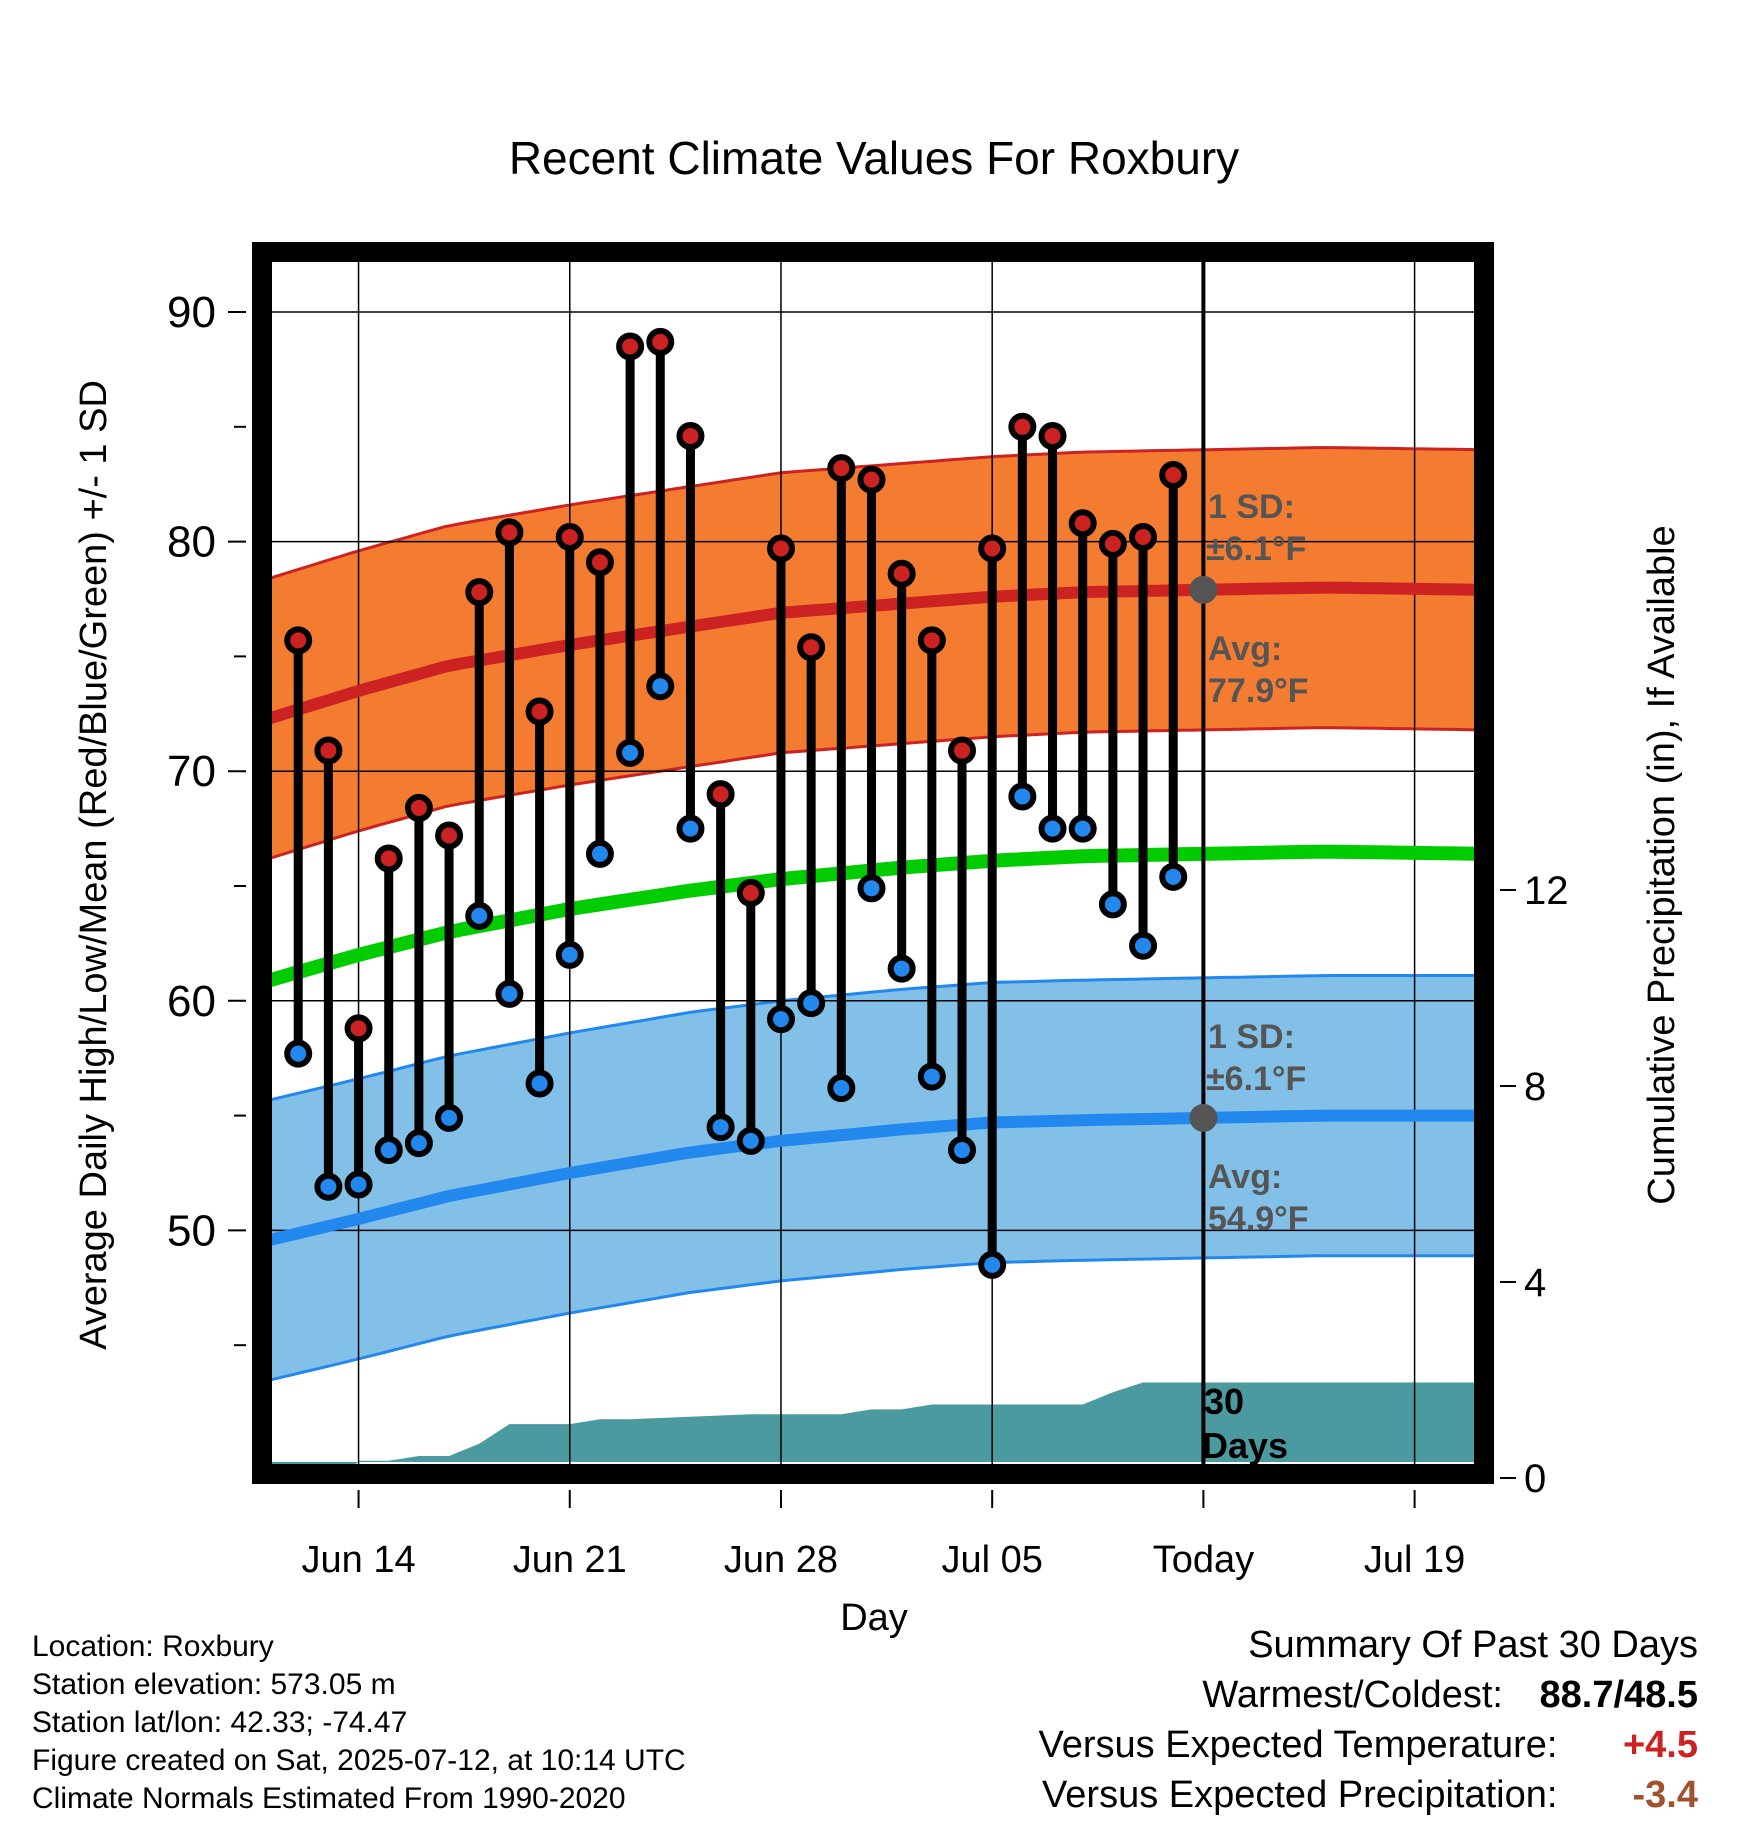 This screenshot has width=1748, height=1828. Describe the element at coordinates (153, 1646) in the screenshot. I see `info-location: Location: Roxbury` at that location.